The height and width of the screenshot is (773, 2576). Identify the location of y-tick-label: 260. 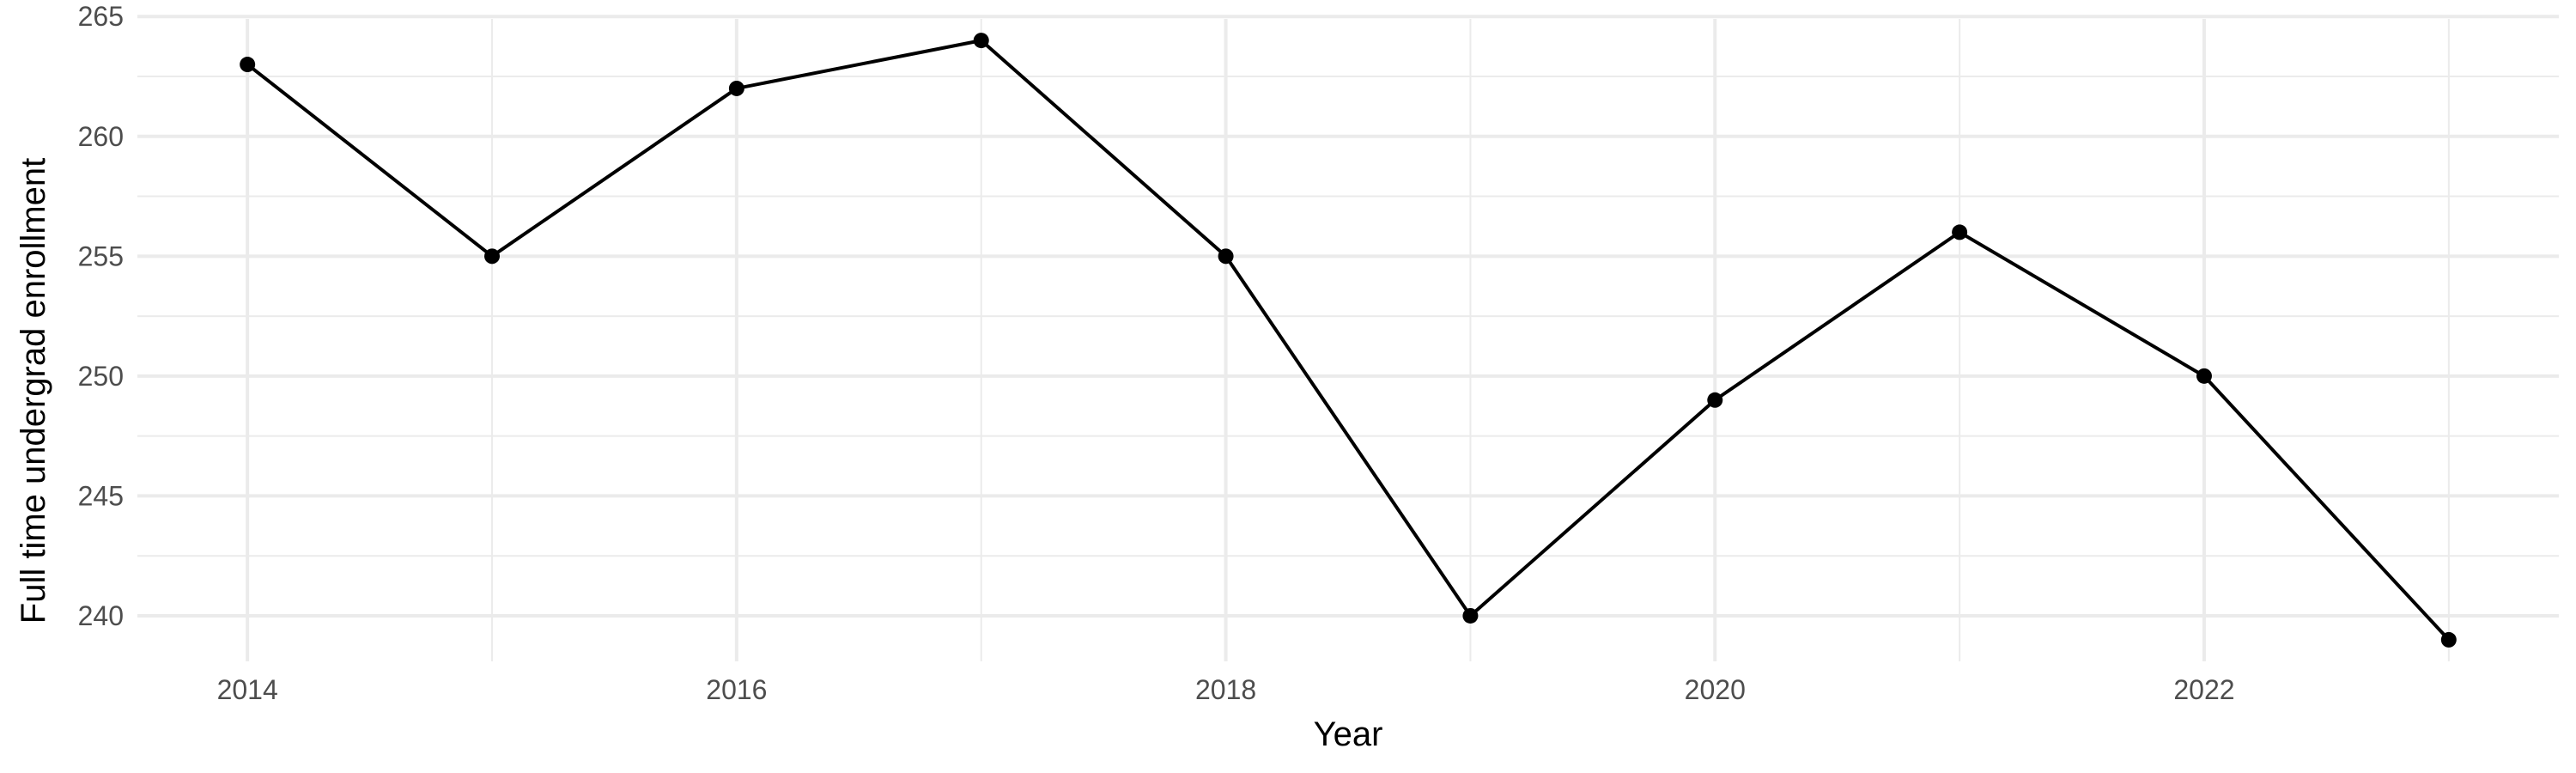
(101, 136).